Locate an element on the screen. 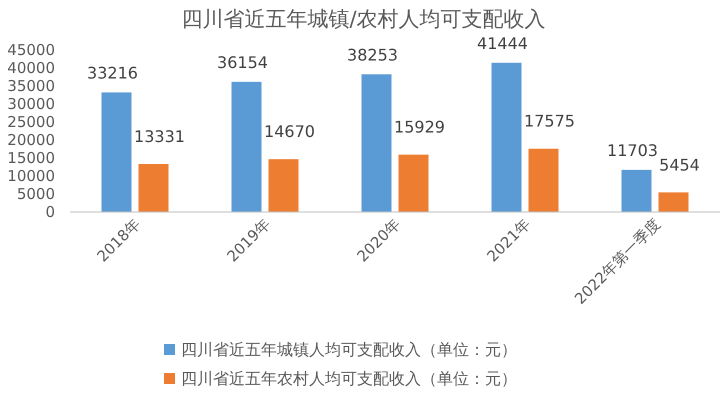  y-tick-label: 15000 is located at coordinates (31, 158).